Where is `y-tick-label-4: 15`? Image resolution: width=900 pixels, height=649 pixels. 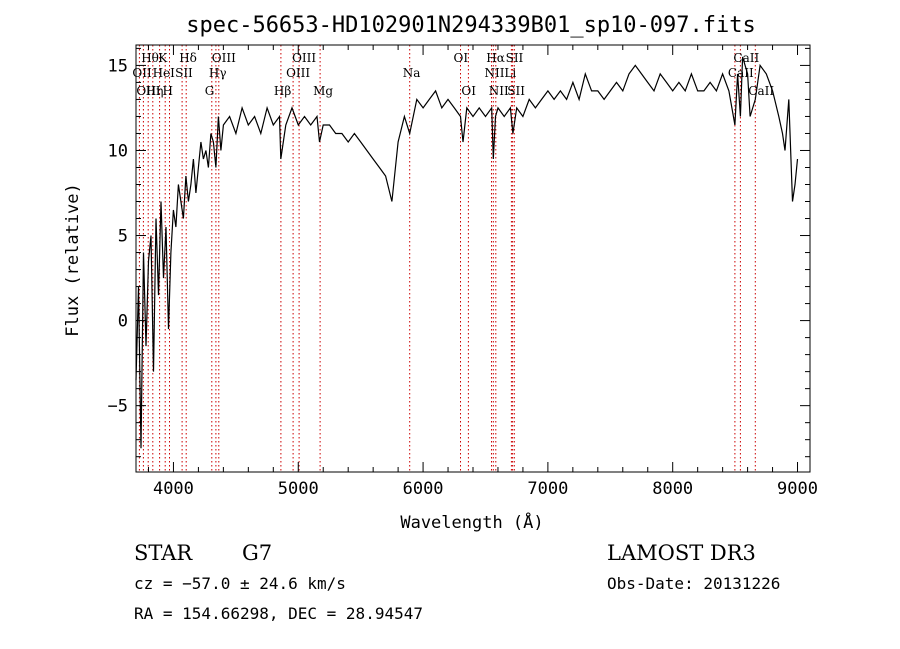
y-tick-label-4: 15 is located at coordinates (118, 66).